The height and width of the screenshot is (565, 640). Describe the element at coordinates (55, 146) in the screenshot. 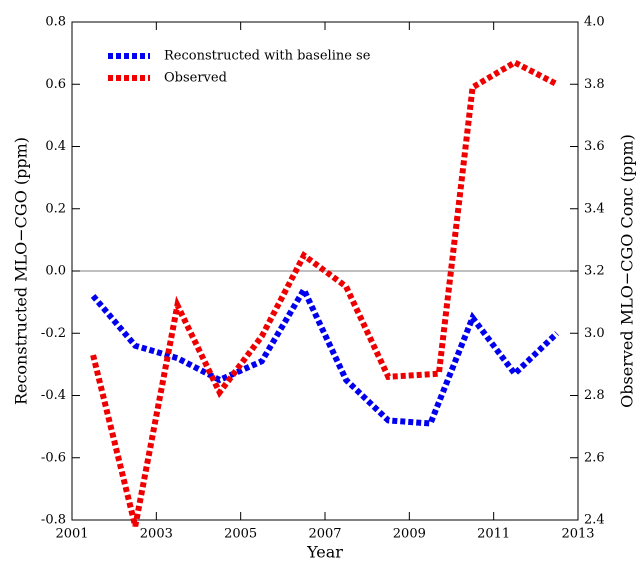

I see `y-tick-label: 0.4` at that location.